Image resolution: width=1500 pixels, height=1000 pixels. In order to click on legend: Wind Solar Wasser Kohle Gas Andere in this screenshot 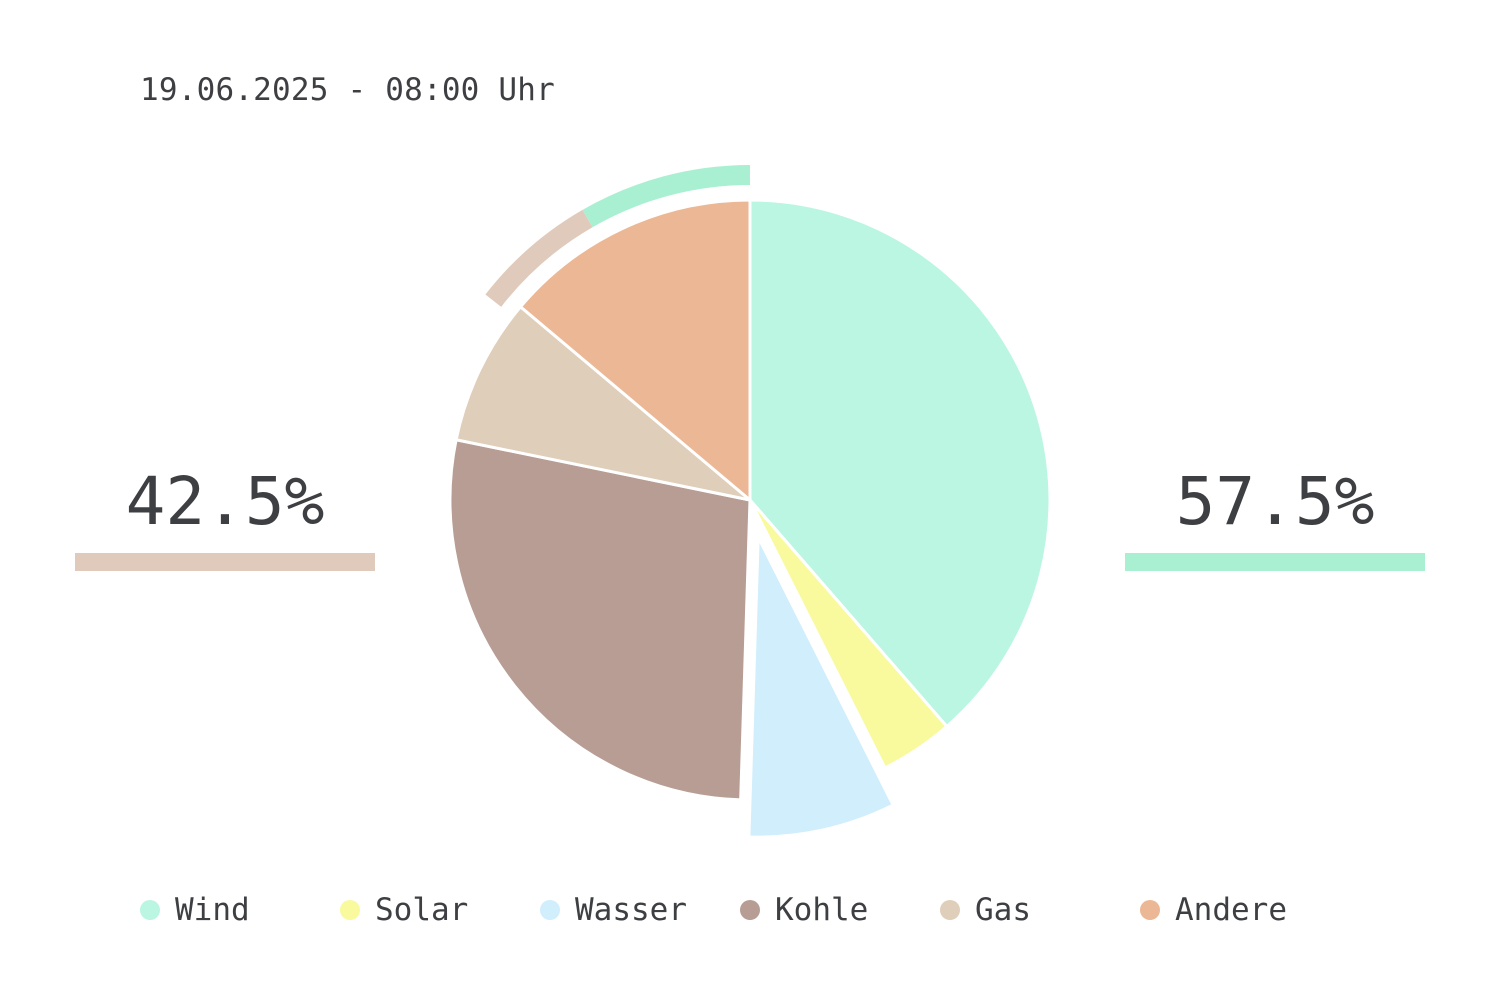, I will do `click(750, 910)`.